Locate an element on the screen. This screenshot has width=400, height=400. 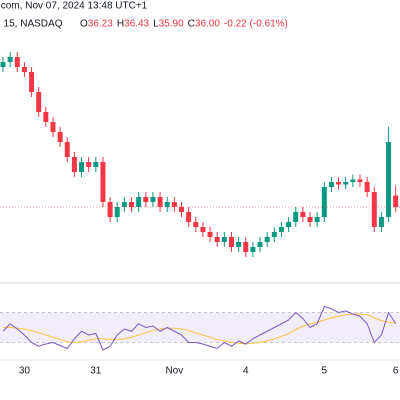
ohlc-value: 36.00 is located at coordinates (207, 24).